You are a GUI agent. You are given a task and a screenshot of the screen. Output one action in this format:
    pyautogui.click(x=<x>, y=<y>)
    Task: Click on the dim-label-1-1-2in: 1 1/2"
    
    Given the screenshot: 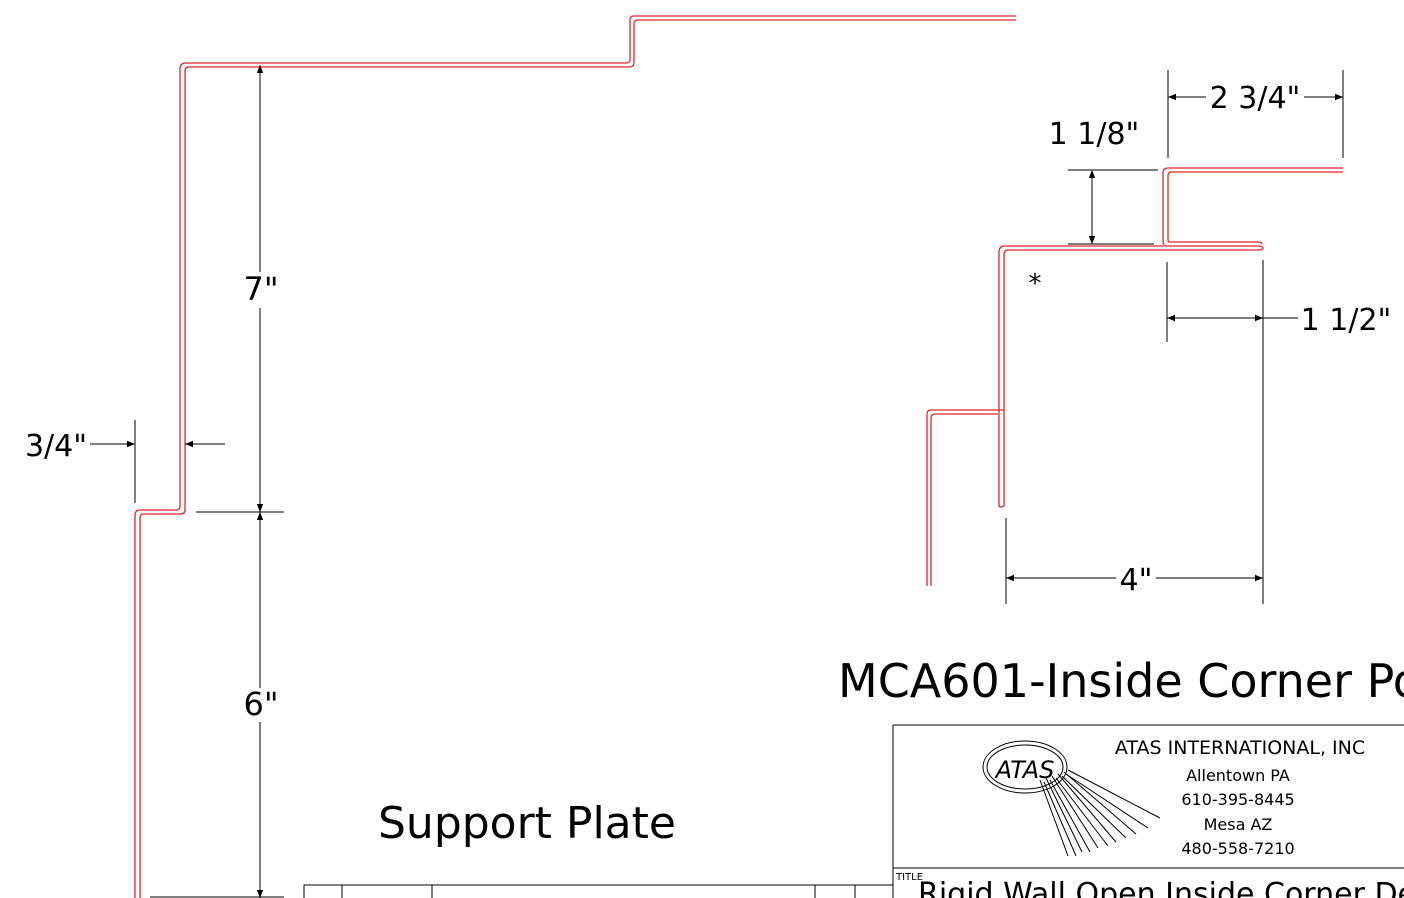 What is the action you would take?
    pyautogui.click(x=1346, y=320)
    